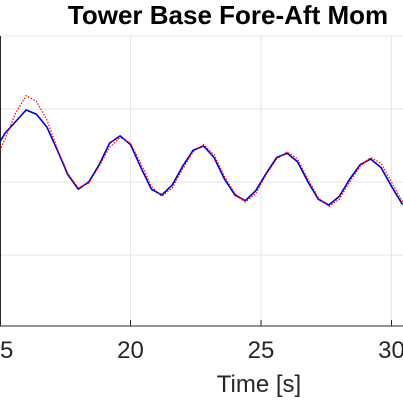 The image size is (403, 403). I want to click on x-tick-label: 20, so click(130, 350).